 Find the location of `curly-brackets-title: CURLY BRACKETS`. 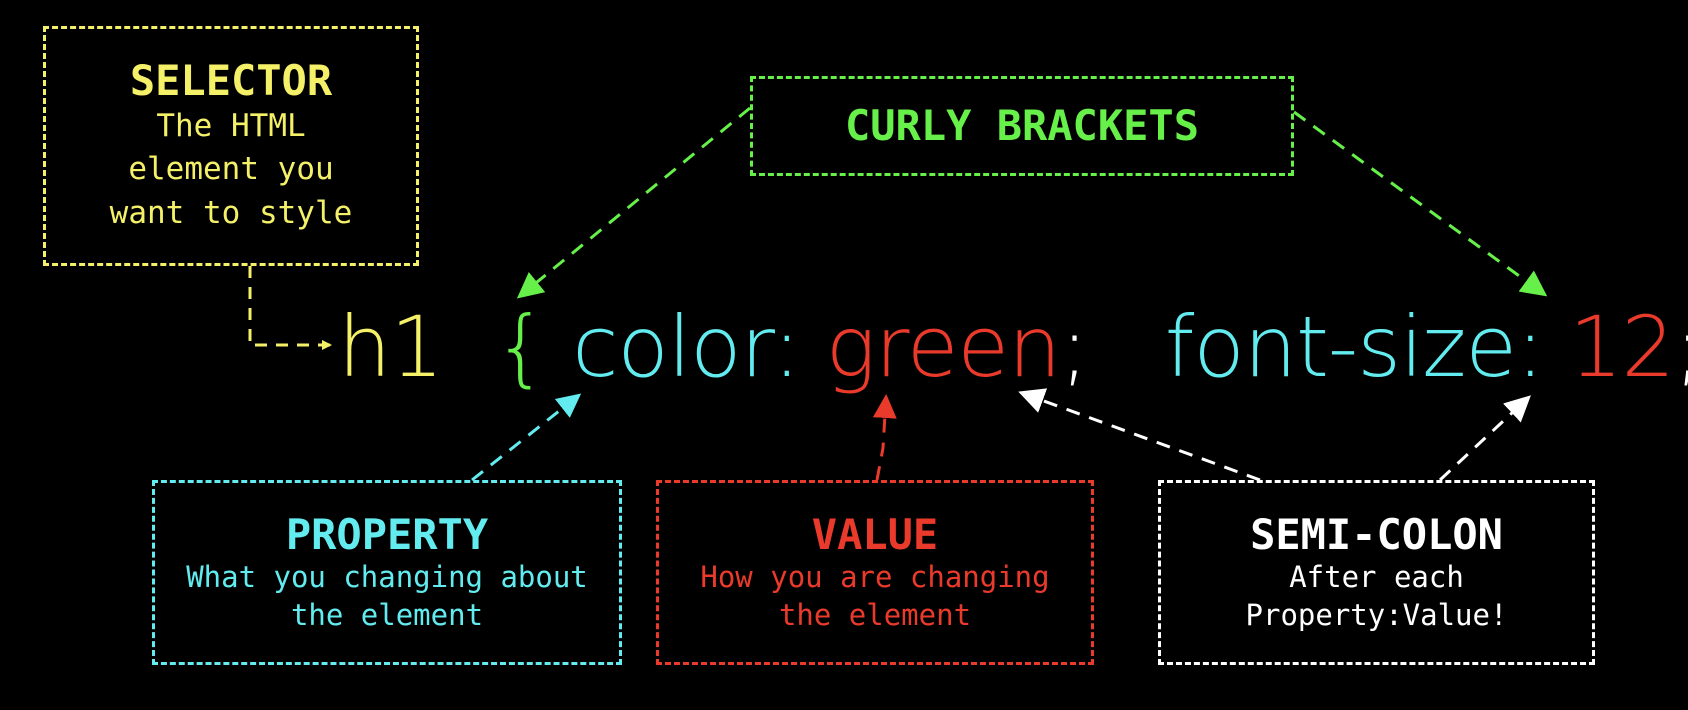

curly-brackets-title: CURLY BRACKETS is located at coordinates (1021, 125).